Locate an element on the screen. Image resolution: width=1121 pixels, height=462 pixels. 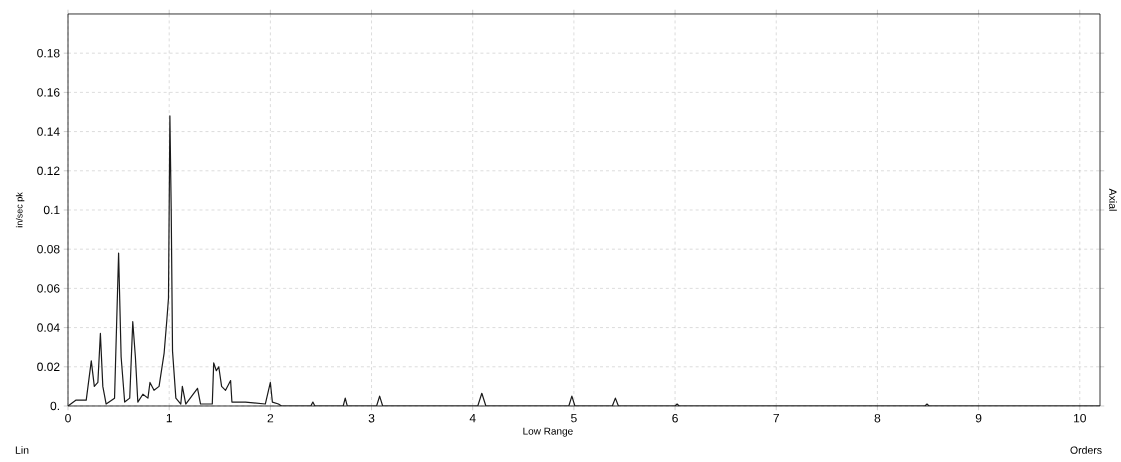
x-tick-label: 3 is located at coordinates (371, 418).